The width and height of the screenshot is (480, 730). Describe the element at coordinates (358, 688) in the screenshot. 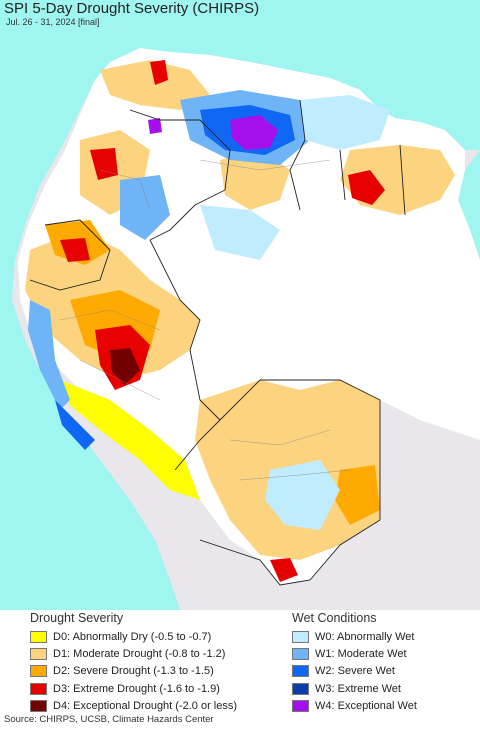

I see `legend-label: W3: Extreme Wet` at that location.